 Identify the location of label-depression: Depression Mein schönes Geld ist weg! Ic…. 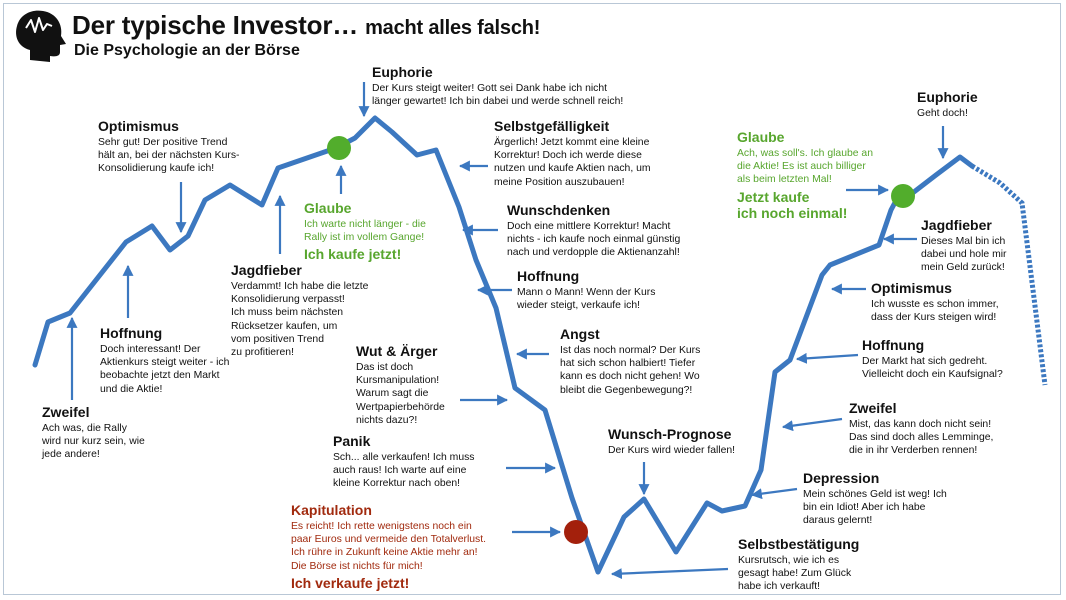
(875, 499).